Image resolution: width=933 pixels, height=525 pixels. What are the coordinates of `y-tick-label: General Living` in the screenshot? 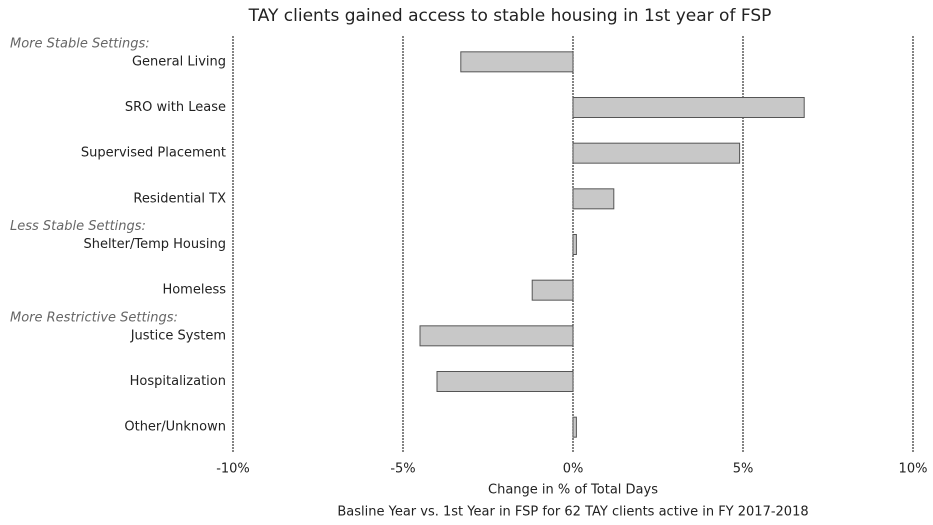 It's located at (179, 61).